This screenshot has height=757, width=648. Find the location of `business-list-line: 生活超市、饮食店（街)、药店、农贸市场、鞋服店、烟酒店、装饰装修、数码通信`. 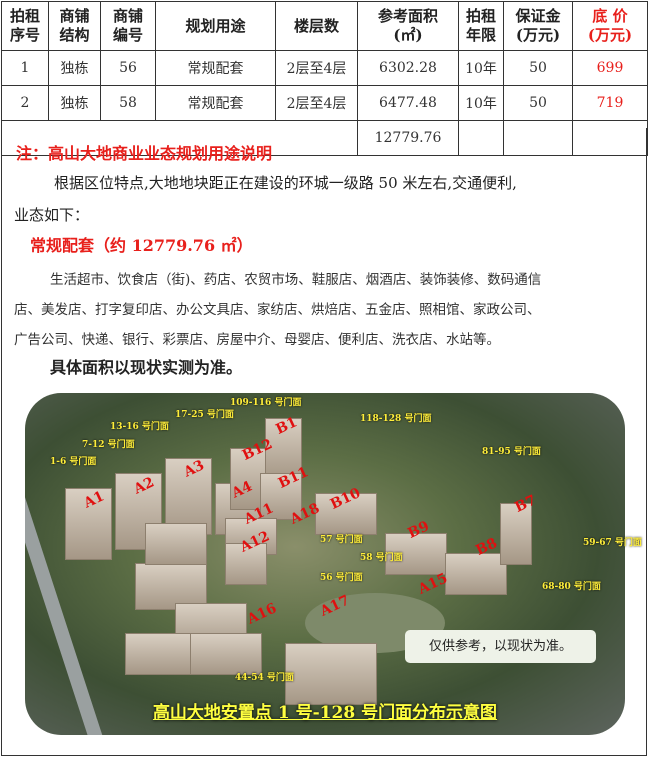

business-list-line: 生活超市、饮食店（街)、药店、农贸市场、鞋服店、烟酒店、装饰装修、数码通信 is located at coordinates (296, 280).